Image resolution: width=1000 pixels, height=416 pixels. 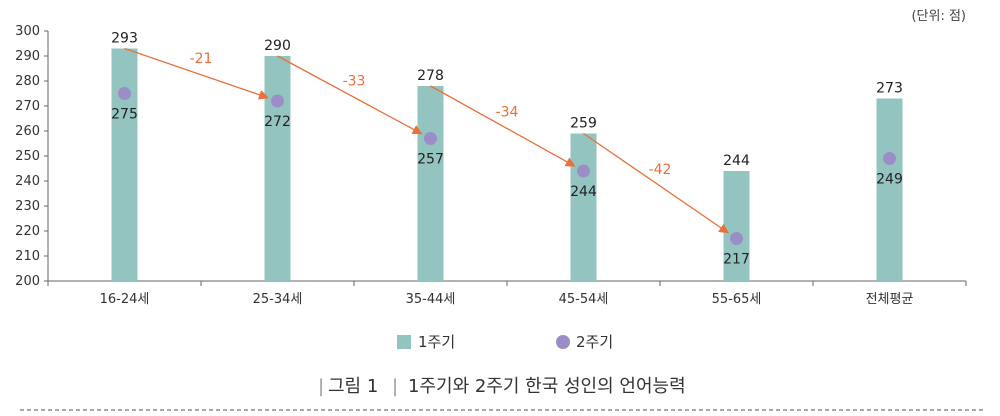 I want to click on caption-number: 그림 1, so click(x=353, y=386).